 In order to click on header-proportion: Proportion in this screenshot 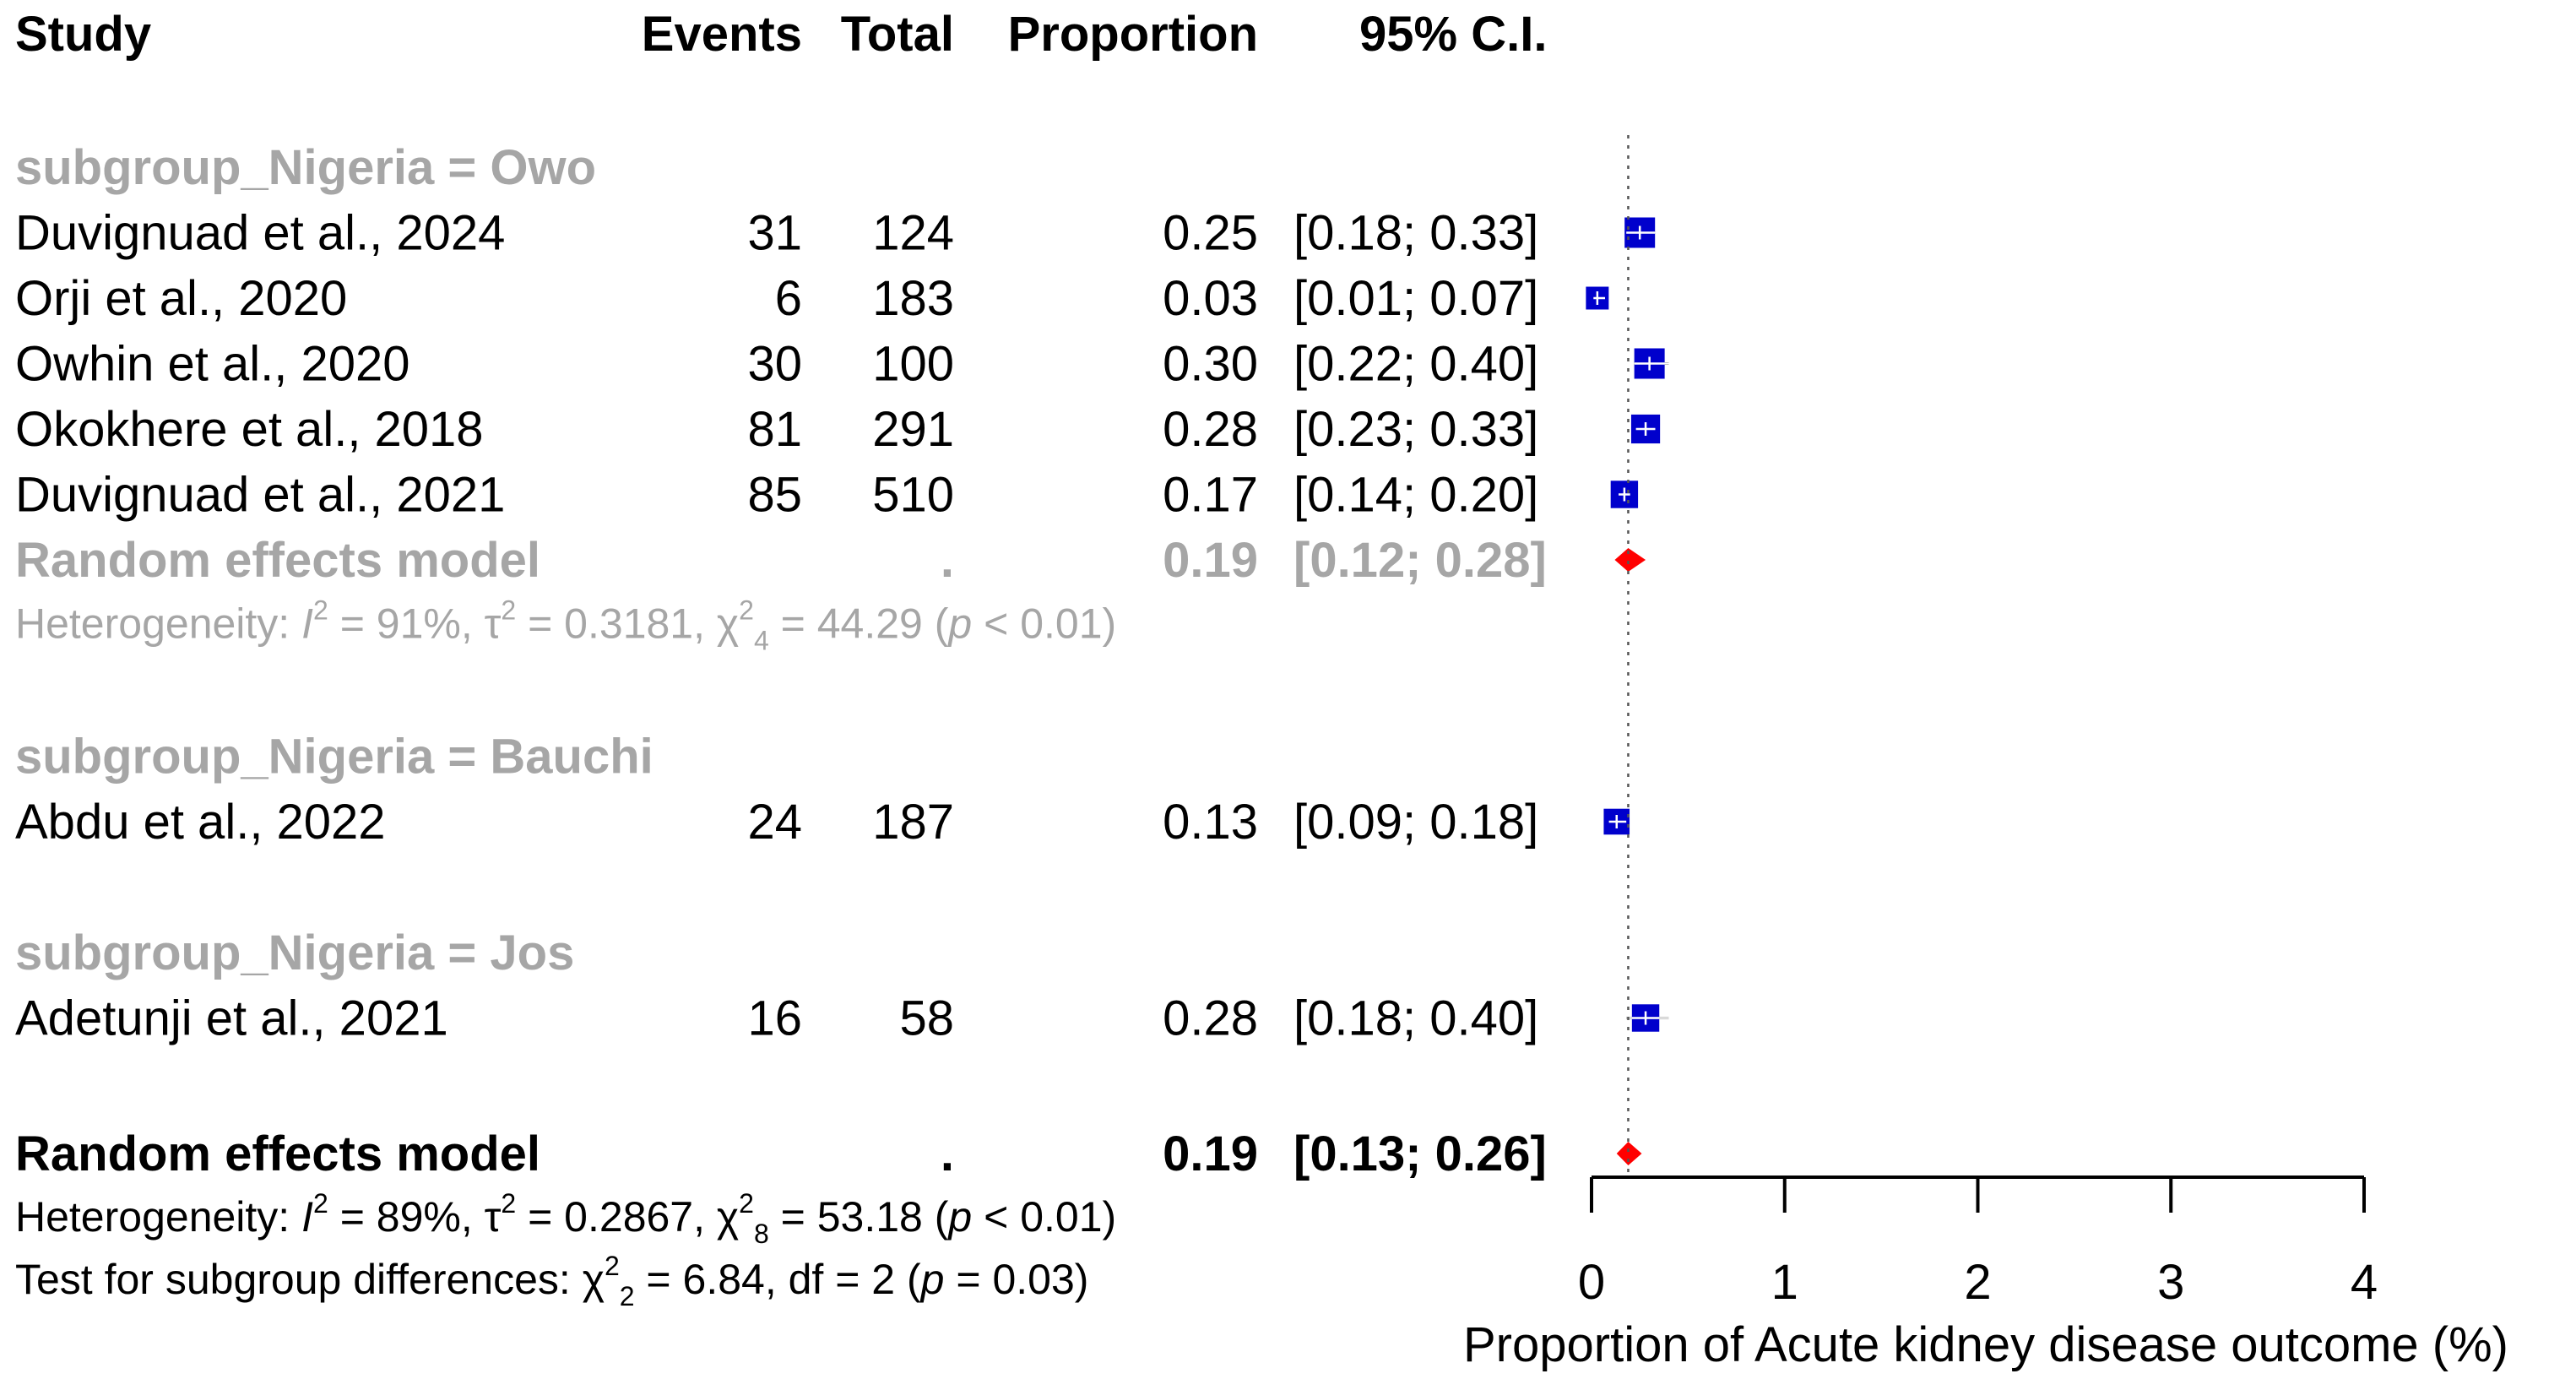, I will do `click(1133, 34)`.